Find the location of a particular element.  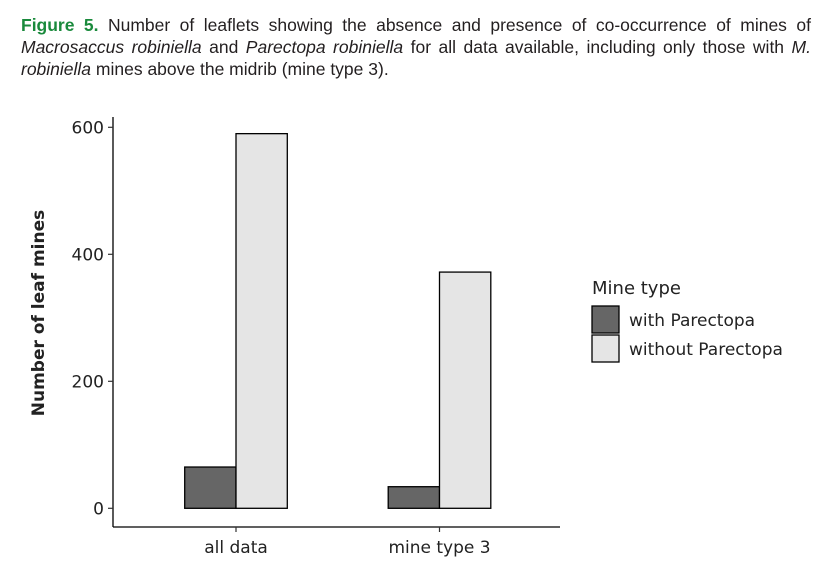

x-tick-label: all data is located at coordinates (236, 548).